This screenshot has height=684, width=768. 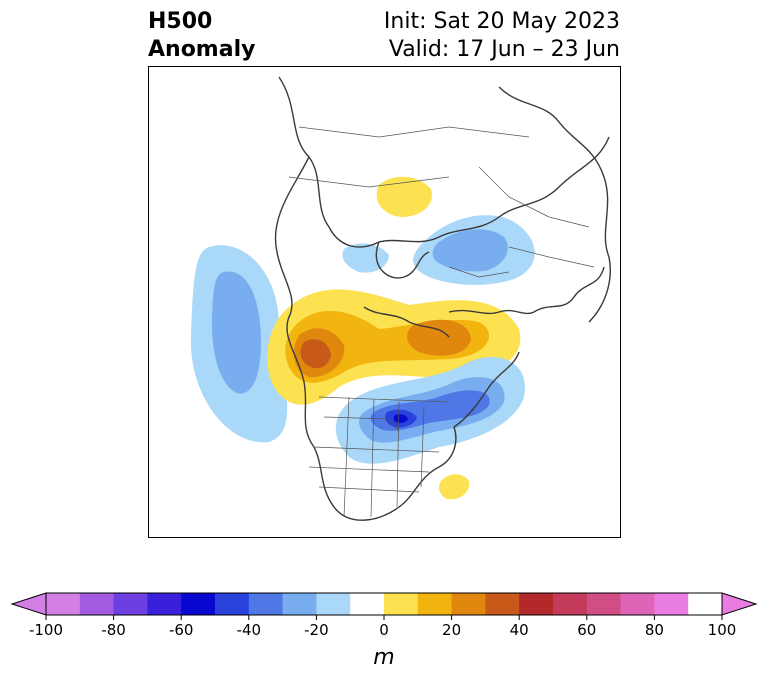 I want to click on western-canada-positive-anomaly, so click(x=394, y=347).